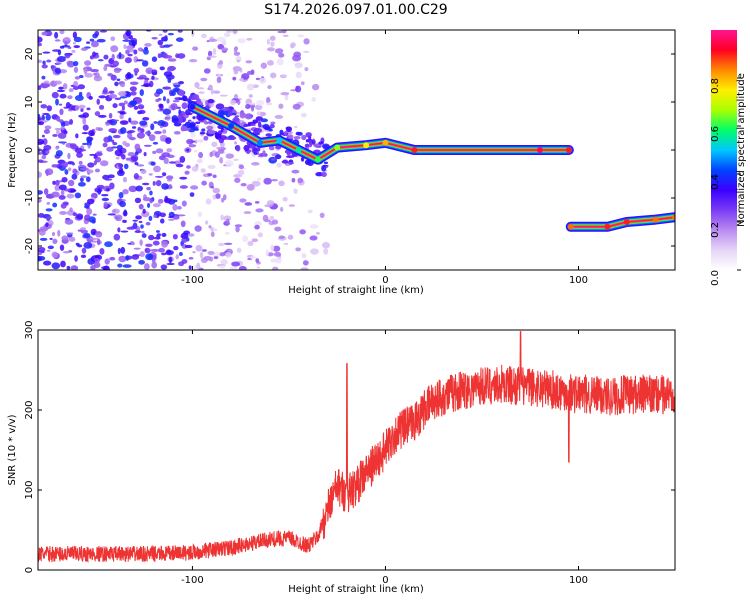 This screenshot has height=604, width=750. What do you see at coordinates (715, 182) in the screenshot?
I see `colorbar-tick-label: 0.4` at bounding box center [715, 182].